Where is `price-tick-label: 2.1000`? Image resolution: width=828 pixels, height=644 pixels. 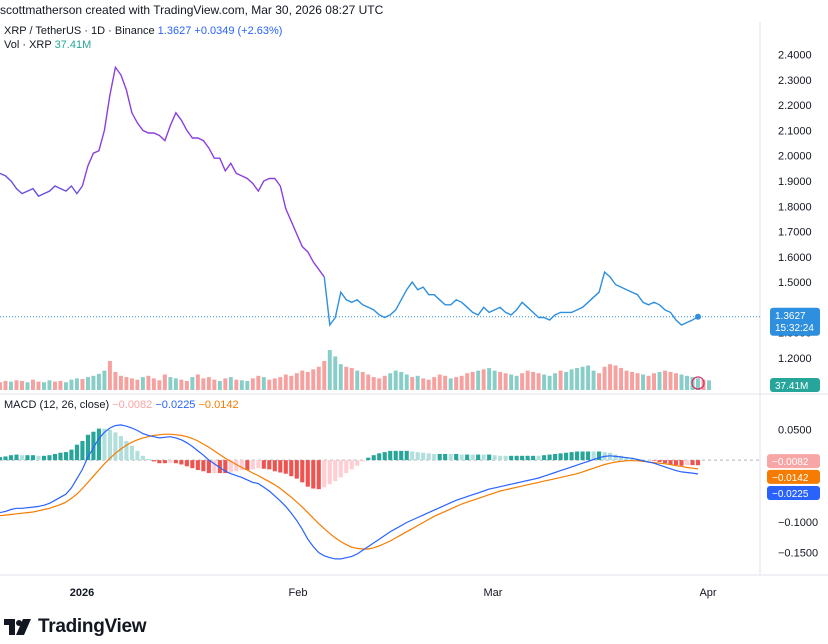
price-tick-label: 2.1000 is located at coordinates (795, 131).